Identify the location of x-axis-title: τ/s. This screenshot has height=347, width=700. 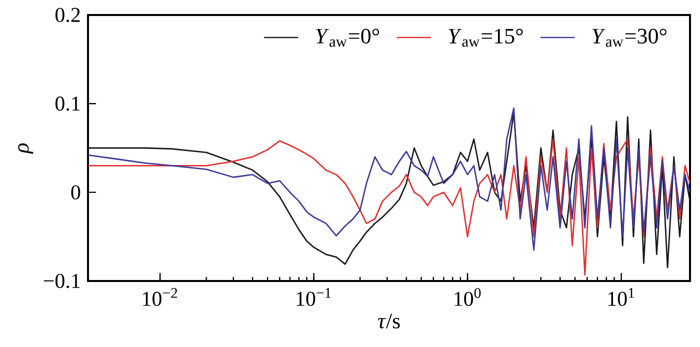
(389, 321).